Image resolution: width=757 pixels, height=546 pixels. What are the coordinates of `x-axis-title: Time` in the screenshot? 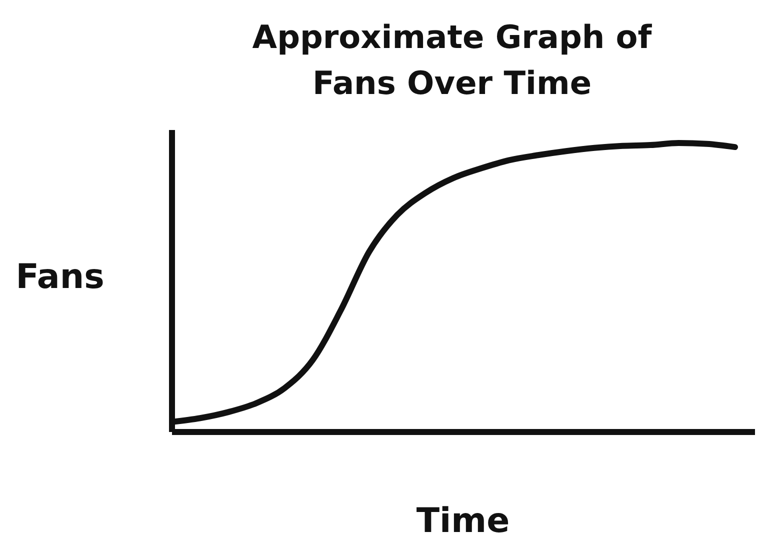 It's located at (463, 521).